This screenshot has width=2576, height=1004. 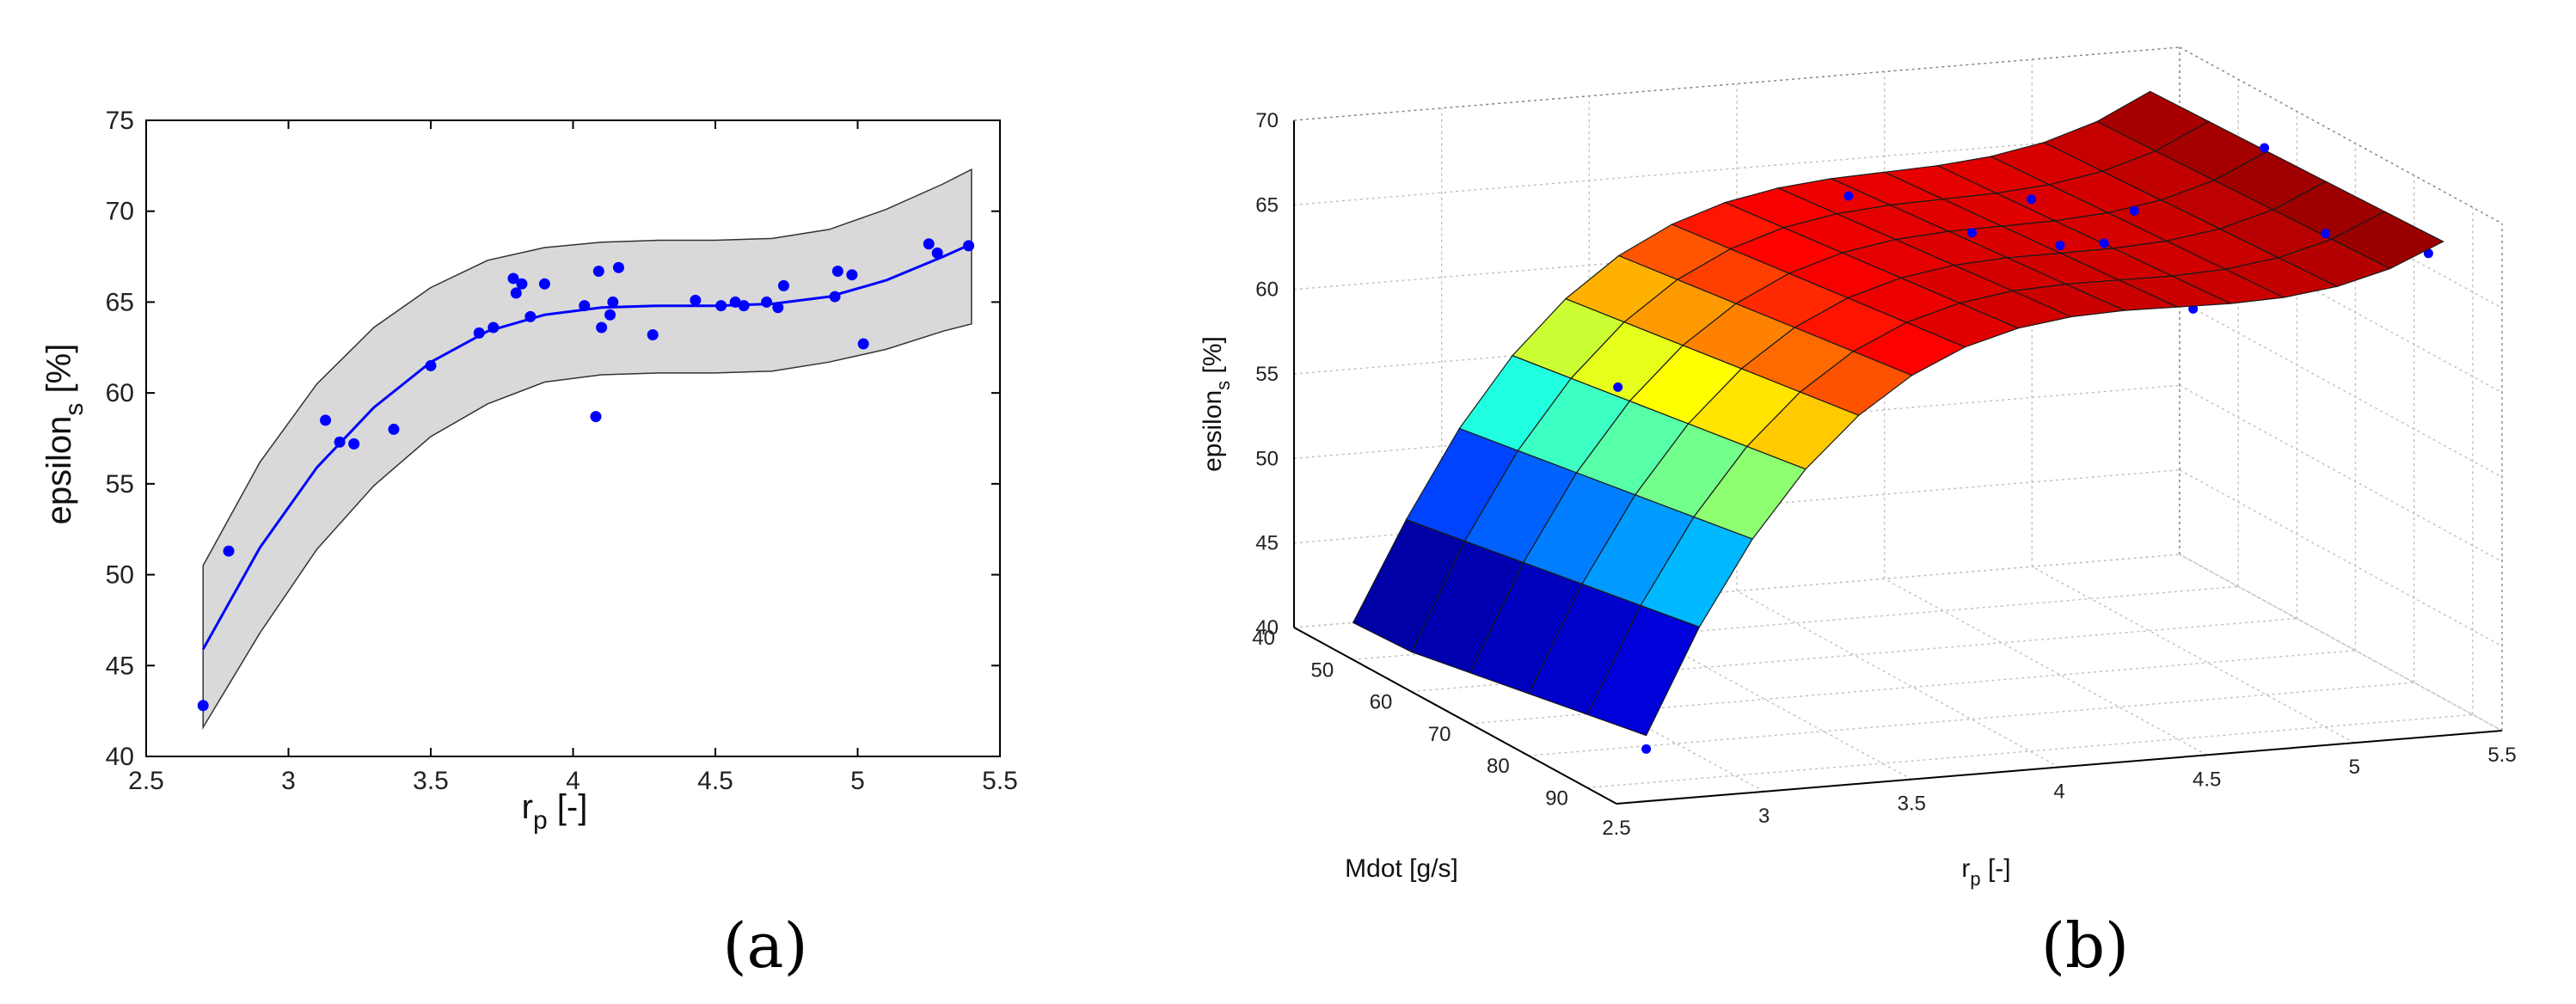 I want to click on x-axis-label-a: rp [-], so click(x=555, y=811).